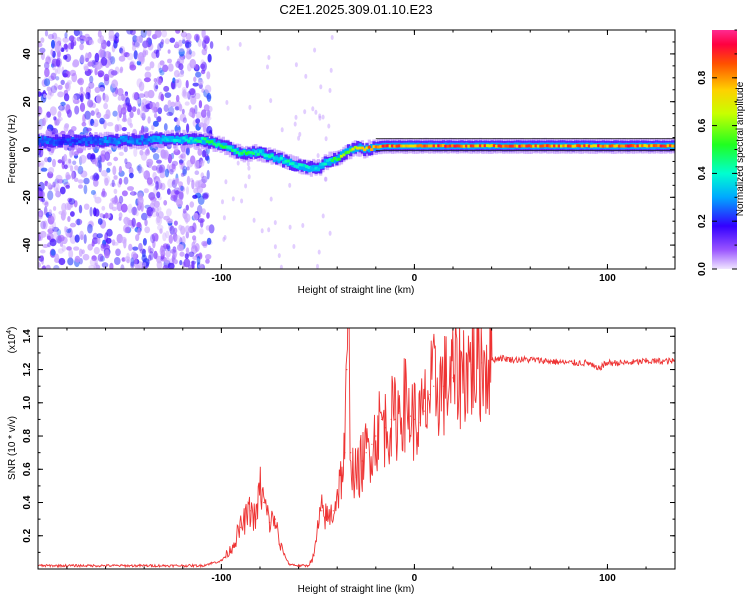  I want to click on chart-title: C2E1.2025.309.01.10.E23, so click(355, 9).